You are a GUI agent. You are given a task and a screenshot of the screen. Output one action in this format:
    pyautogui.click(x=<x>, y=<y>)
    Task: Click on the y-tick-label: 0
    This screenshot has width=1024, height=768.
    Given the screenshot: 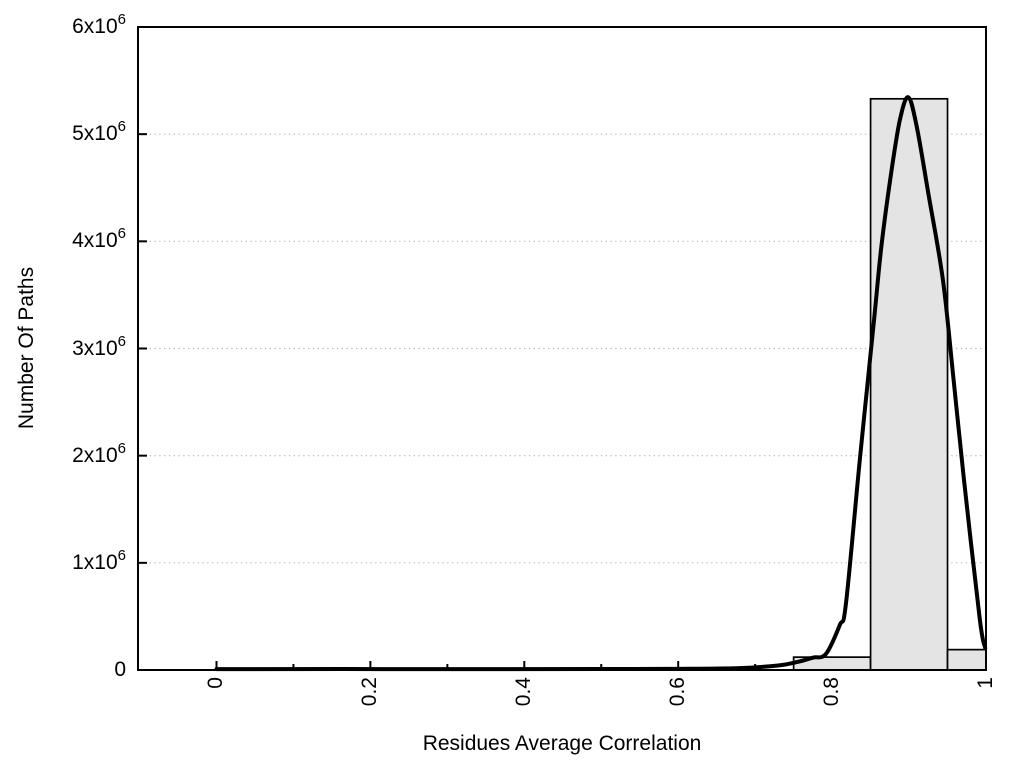 What is the action you would take?
    pyautogui.click(x=70, y=670)
    